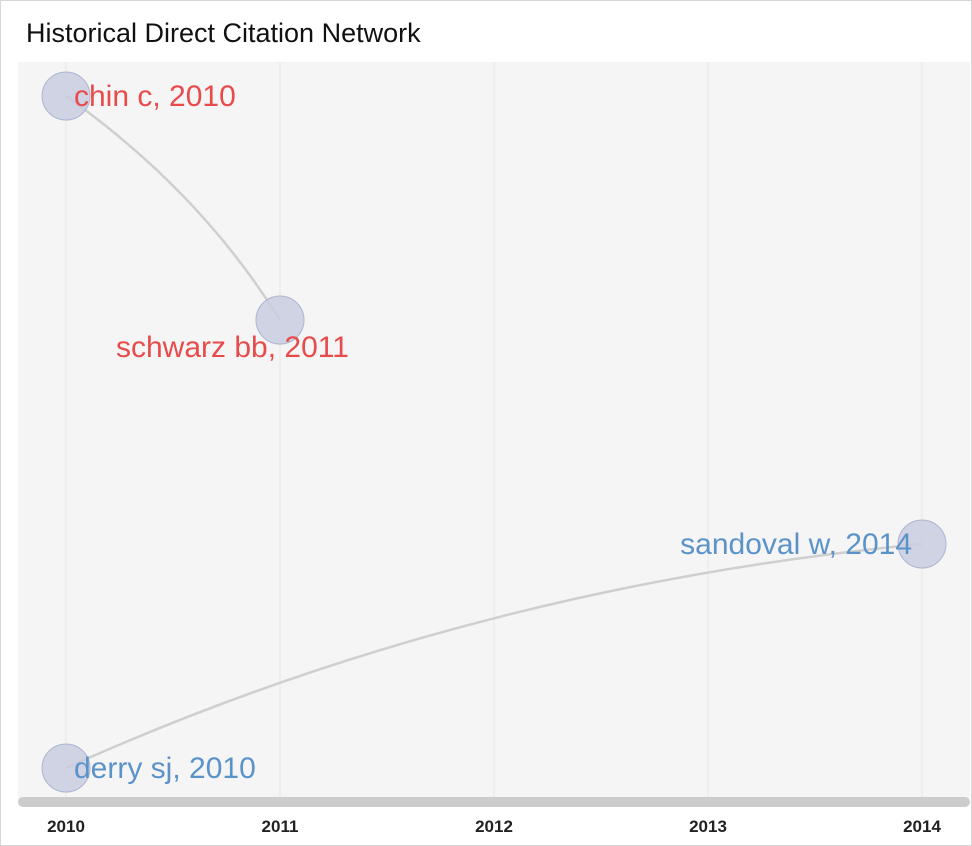  Describe the element at coordinates (66, 768) in the screenshot. I see `node-derry` at that location.